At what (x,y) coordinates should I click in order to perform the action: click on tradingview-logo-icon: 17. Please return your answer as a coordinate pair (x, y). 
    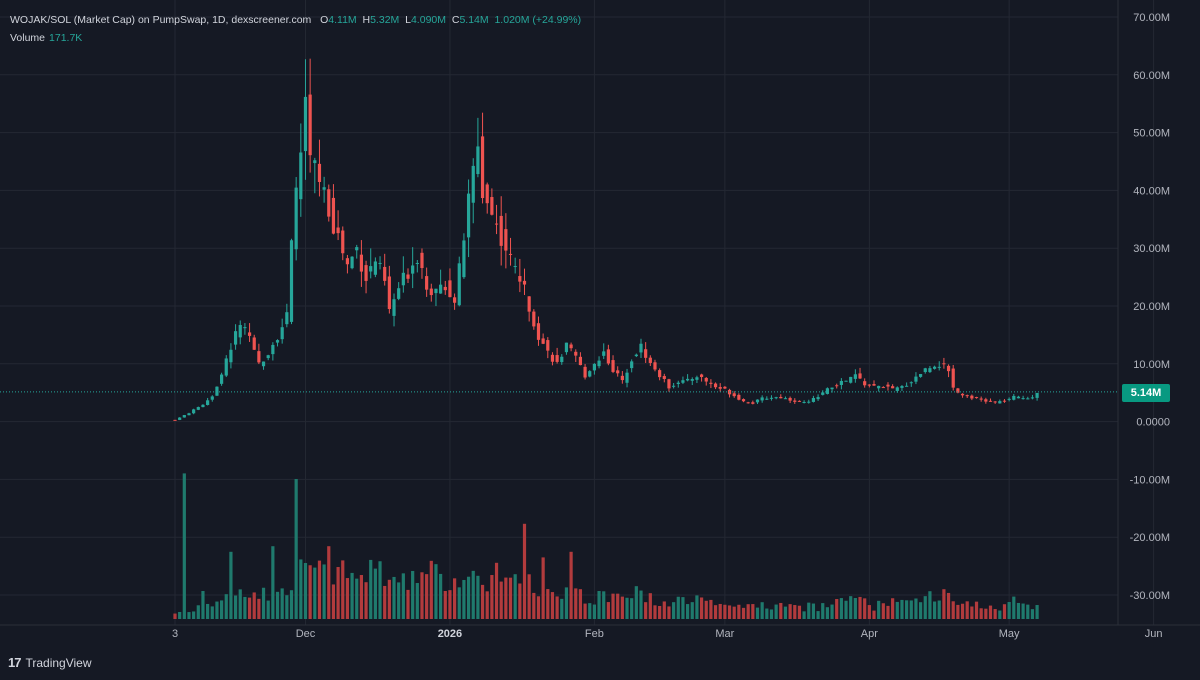
    Looking at the image, I should click on (15, 662).